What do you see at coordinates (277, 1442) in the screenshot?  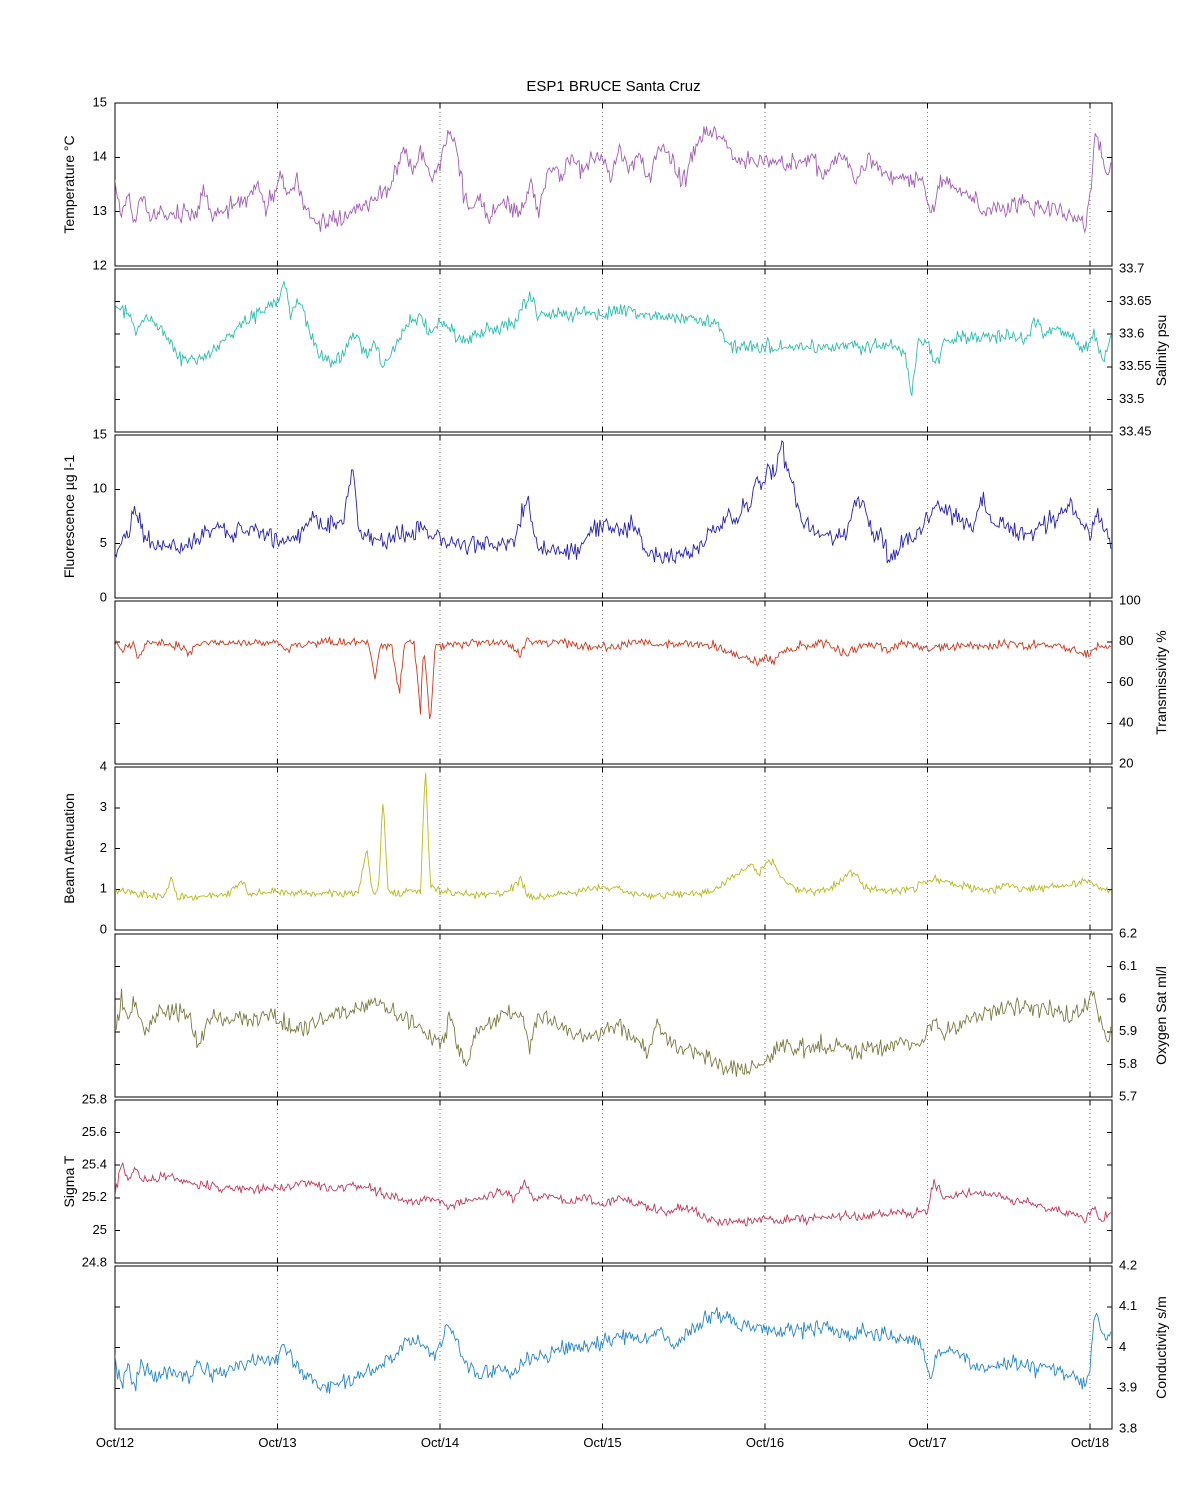 I see `x-tick-label: Oct/13` at bounding box center [277, 1442].